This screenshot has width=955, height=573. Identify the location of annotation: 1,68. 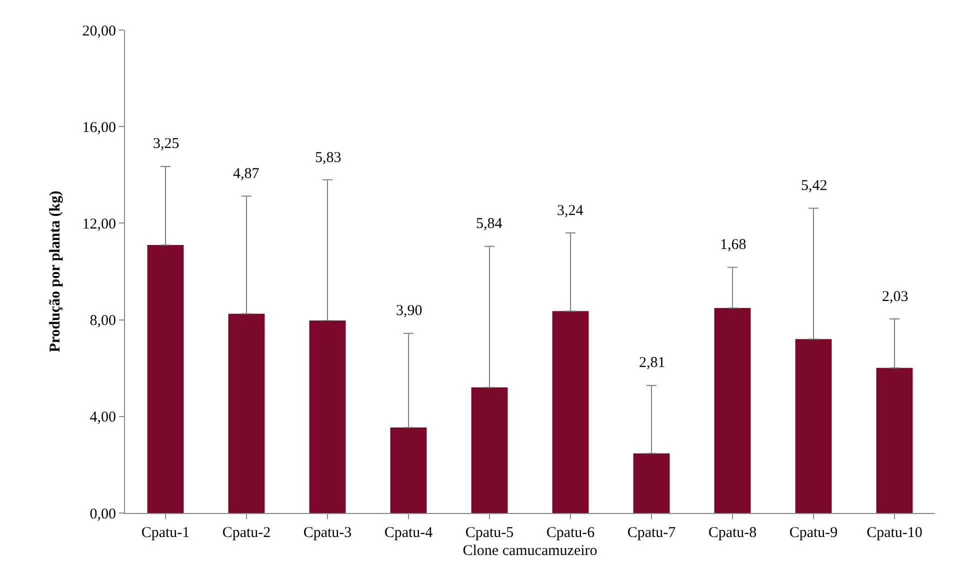
(733, 245).